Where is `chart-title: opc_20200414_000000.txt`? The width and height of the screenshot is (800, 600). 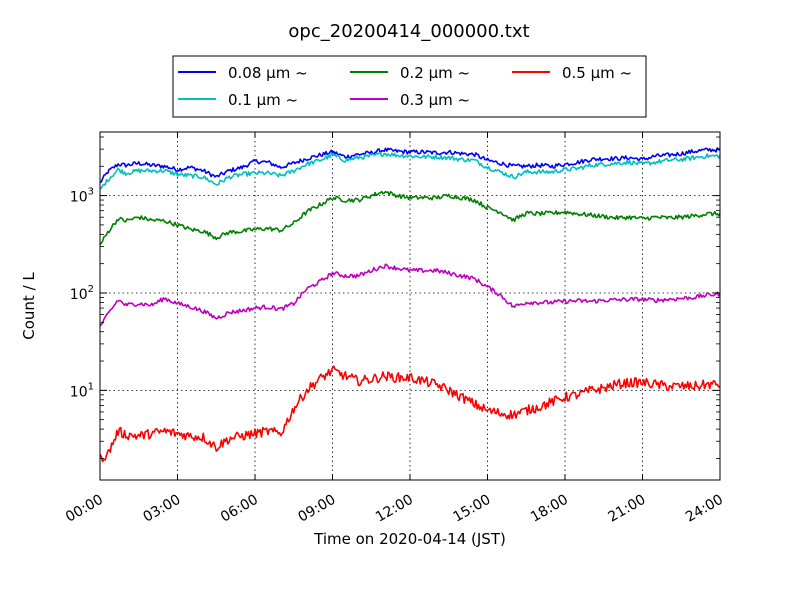
chart-title: opc_20200414_000000.txt is located at coordinates (408, 31).